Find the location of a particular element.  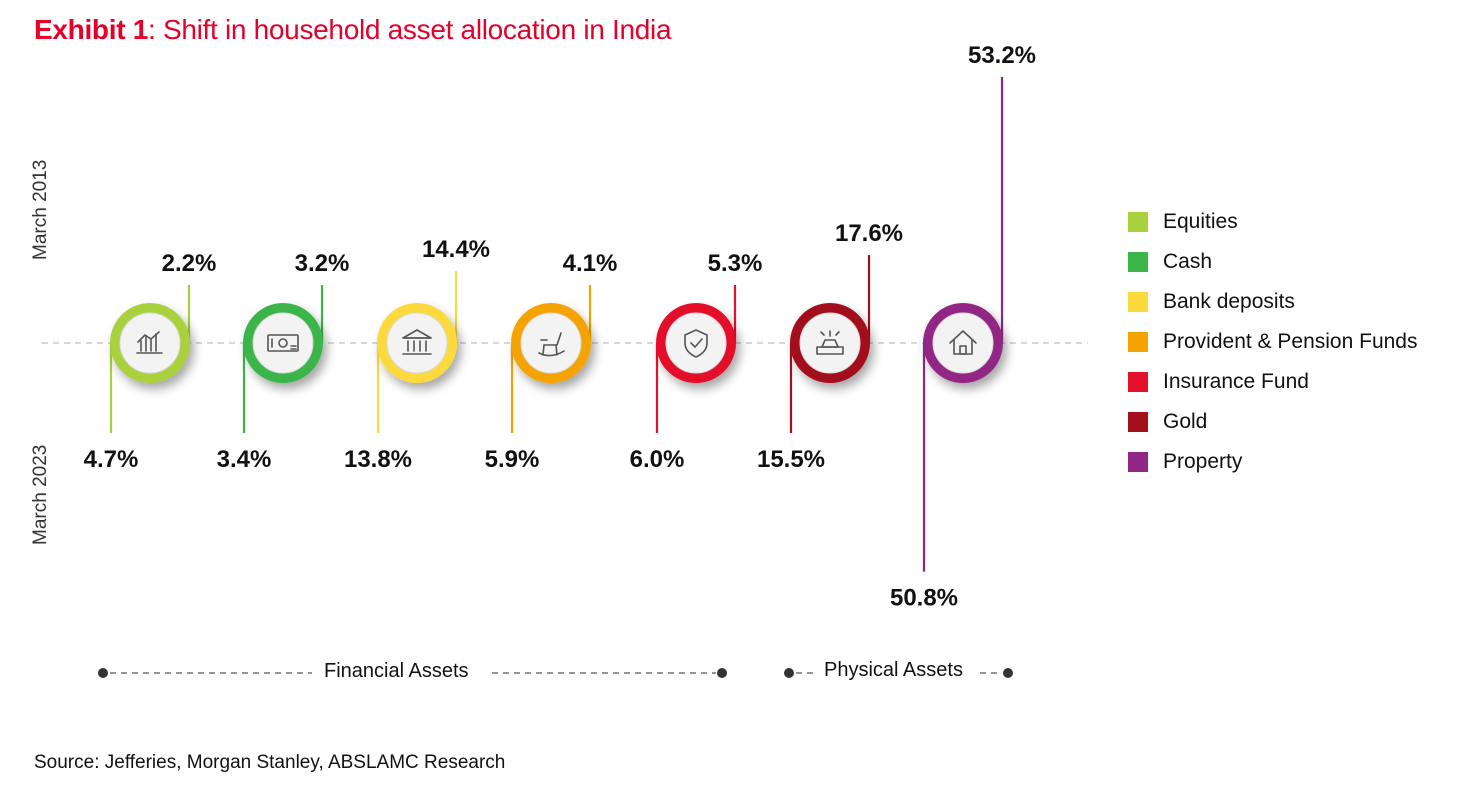

badge-inner-provident-pension-funds is located at coordinates (551, 343).